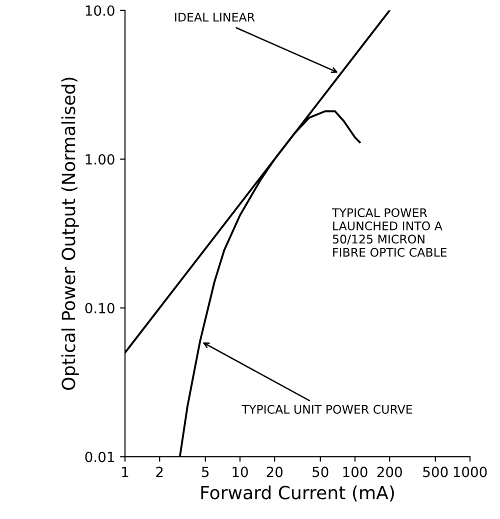  I want to click on x-tick-label: 200, so click(389, 472).